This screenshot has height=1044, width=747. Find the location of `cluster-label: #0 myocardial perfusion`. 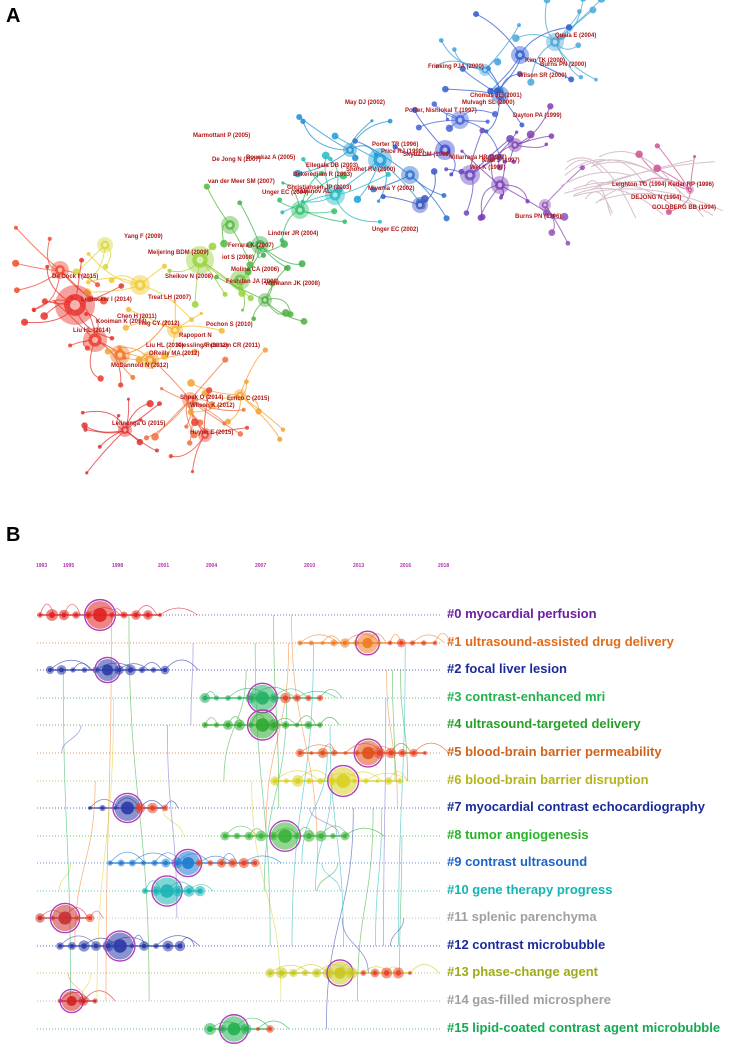

cluster-label: #0 myocardial perfusion is located at coordinates (522, 613).